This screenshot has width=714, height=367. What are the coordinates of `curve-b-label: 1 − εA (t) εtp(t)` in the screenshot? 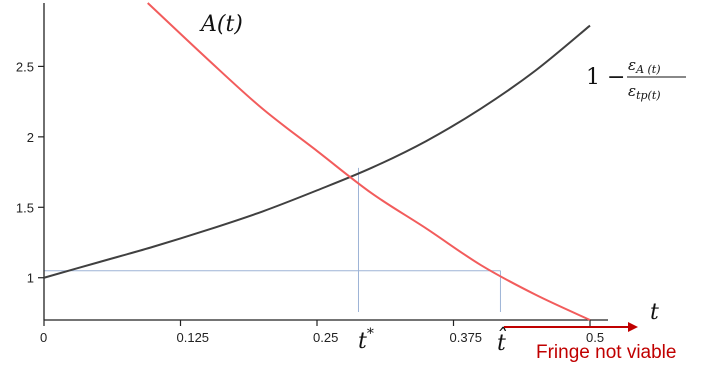 It's located at (636, 79).